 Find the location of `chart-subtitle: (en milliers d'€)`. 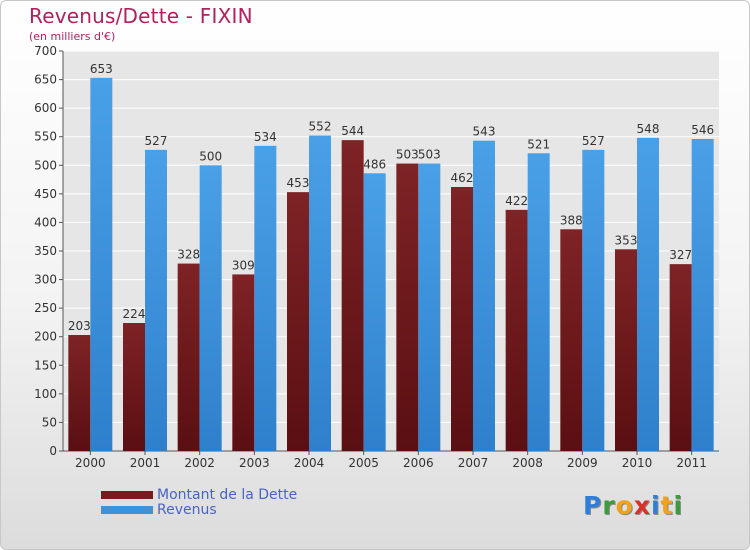

chart-subtitle: (en milliers d'€) is located at coordinates (72, 36).